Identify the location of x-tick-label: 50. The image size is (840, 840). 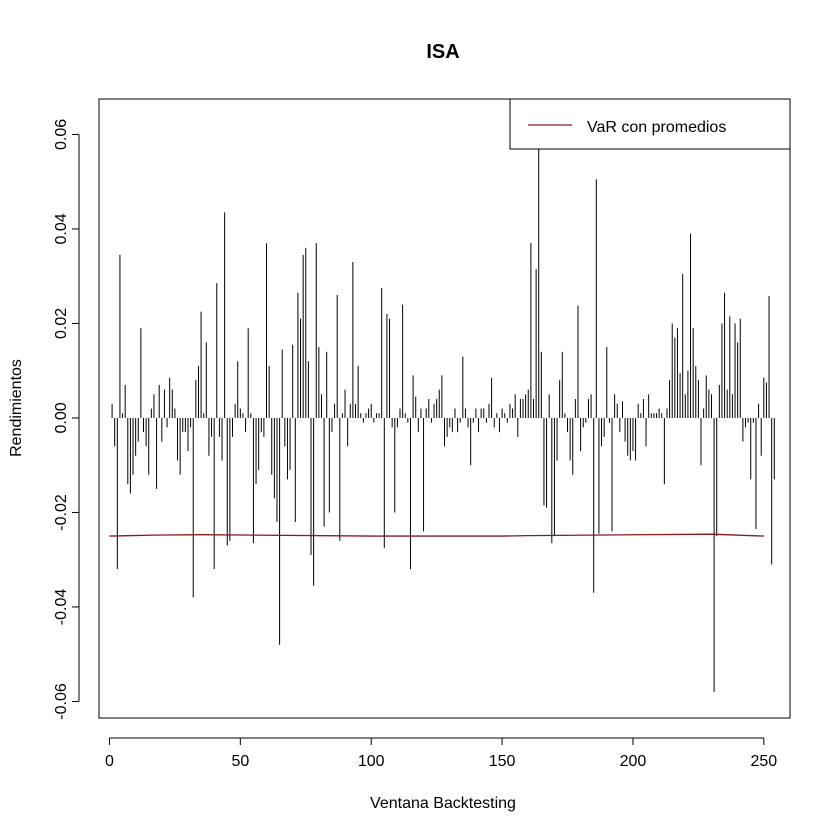
(240, 761).